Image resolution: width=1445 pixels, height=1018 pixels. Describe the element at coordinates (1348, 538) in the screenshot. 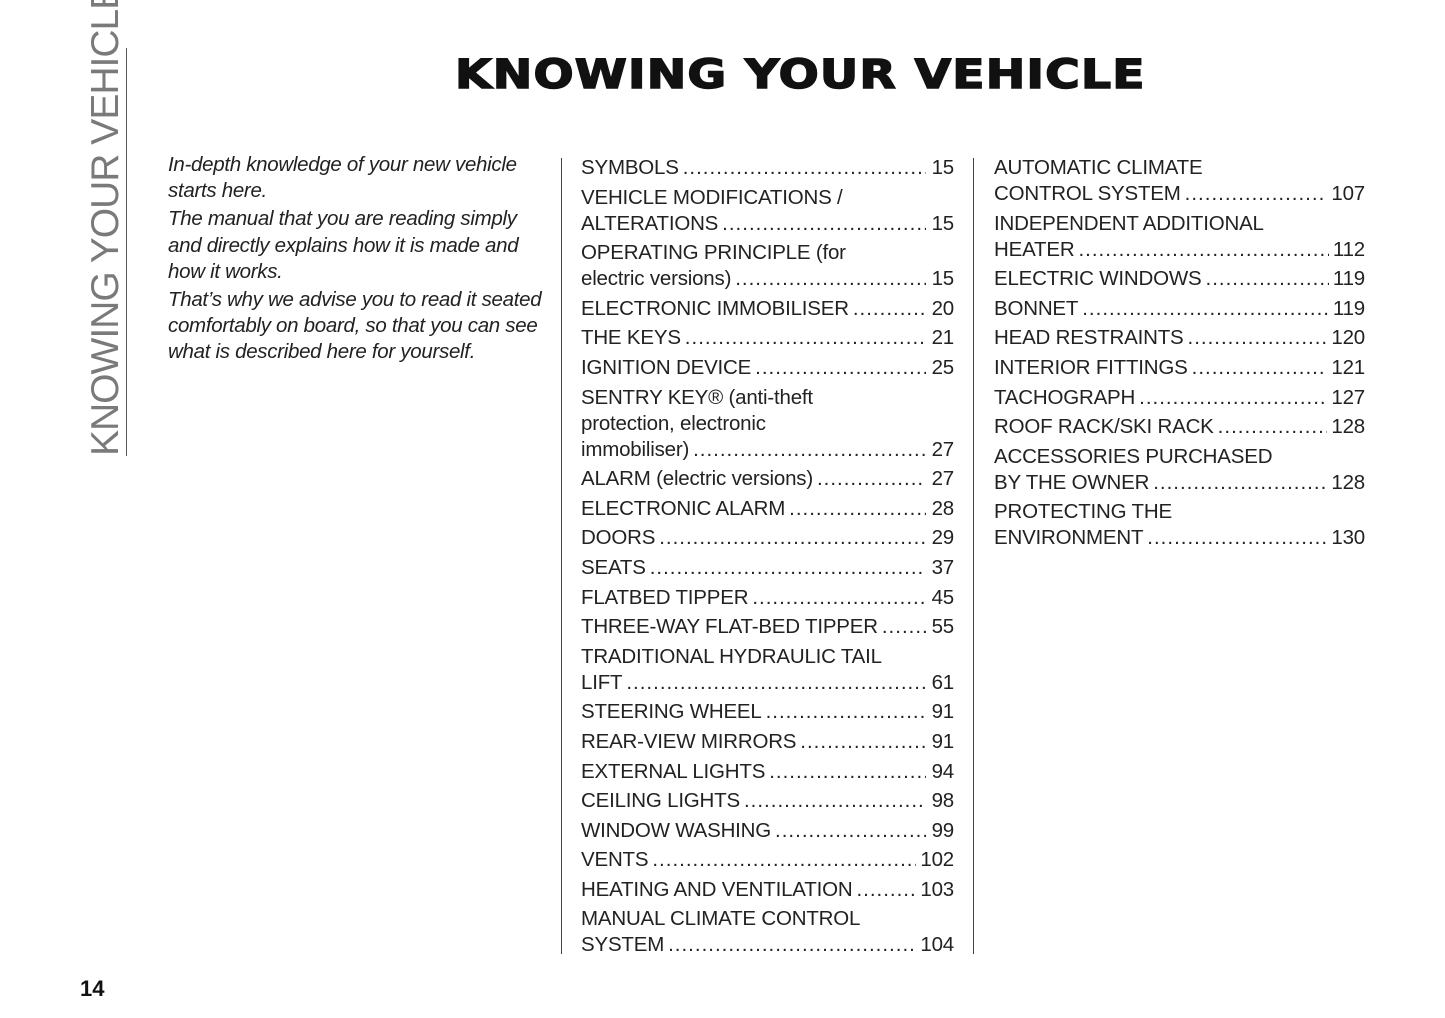

I see `toc-page-number: 130` at that location.